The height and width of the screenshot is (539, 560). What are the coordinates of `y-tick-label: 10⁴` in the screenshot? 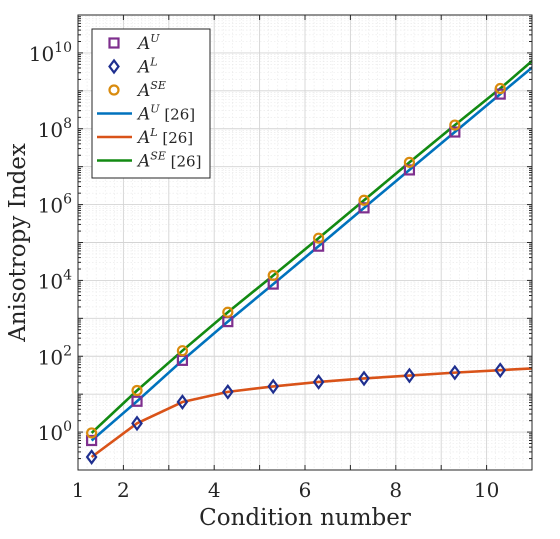 It's located at (55, 280).